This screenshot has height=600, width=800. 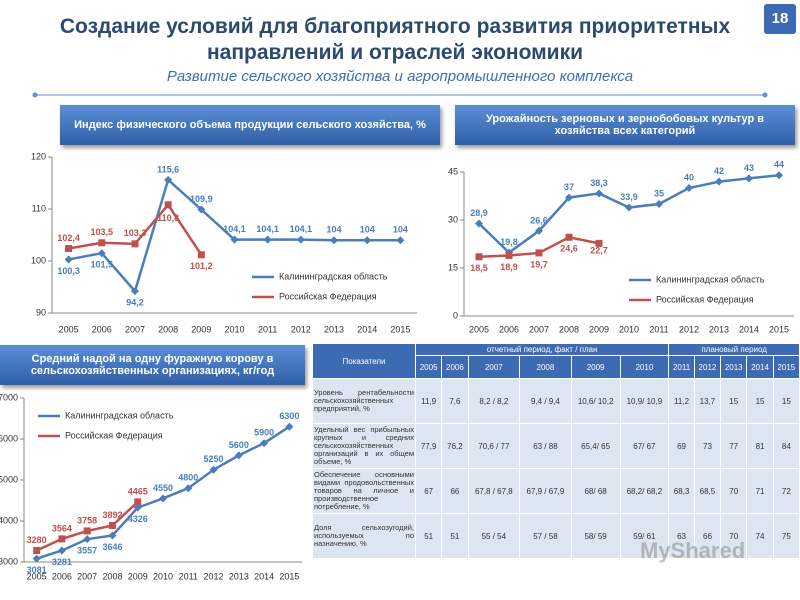 I want to click on value-cell: 71, so click(x=760, y=491).